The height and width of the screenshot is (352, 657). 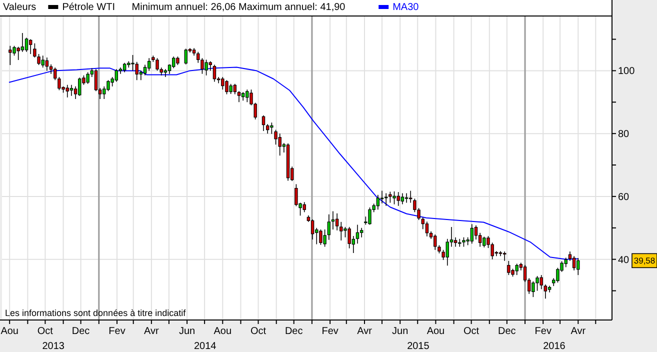 I want to click on text: 39,58, so click(x=645, y=261).